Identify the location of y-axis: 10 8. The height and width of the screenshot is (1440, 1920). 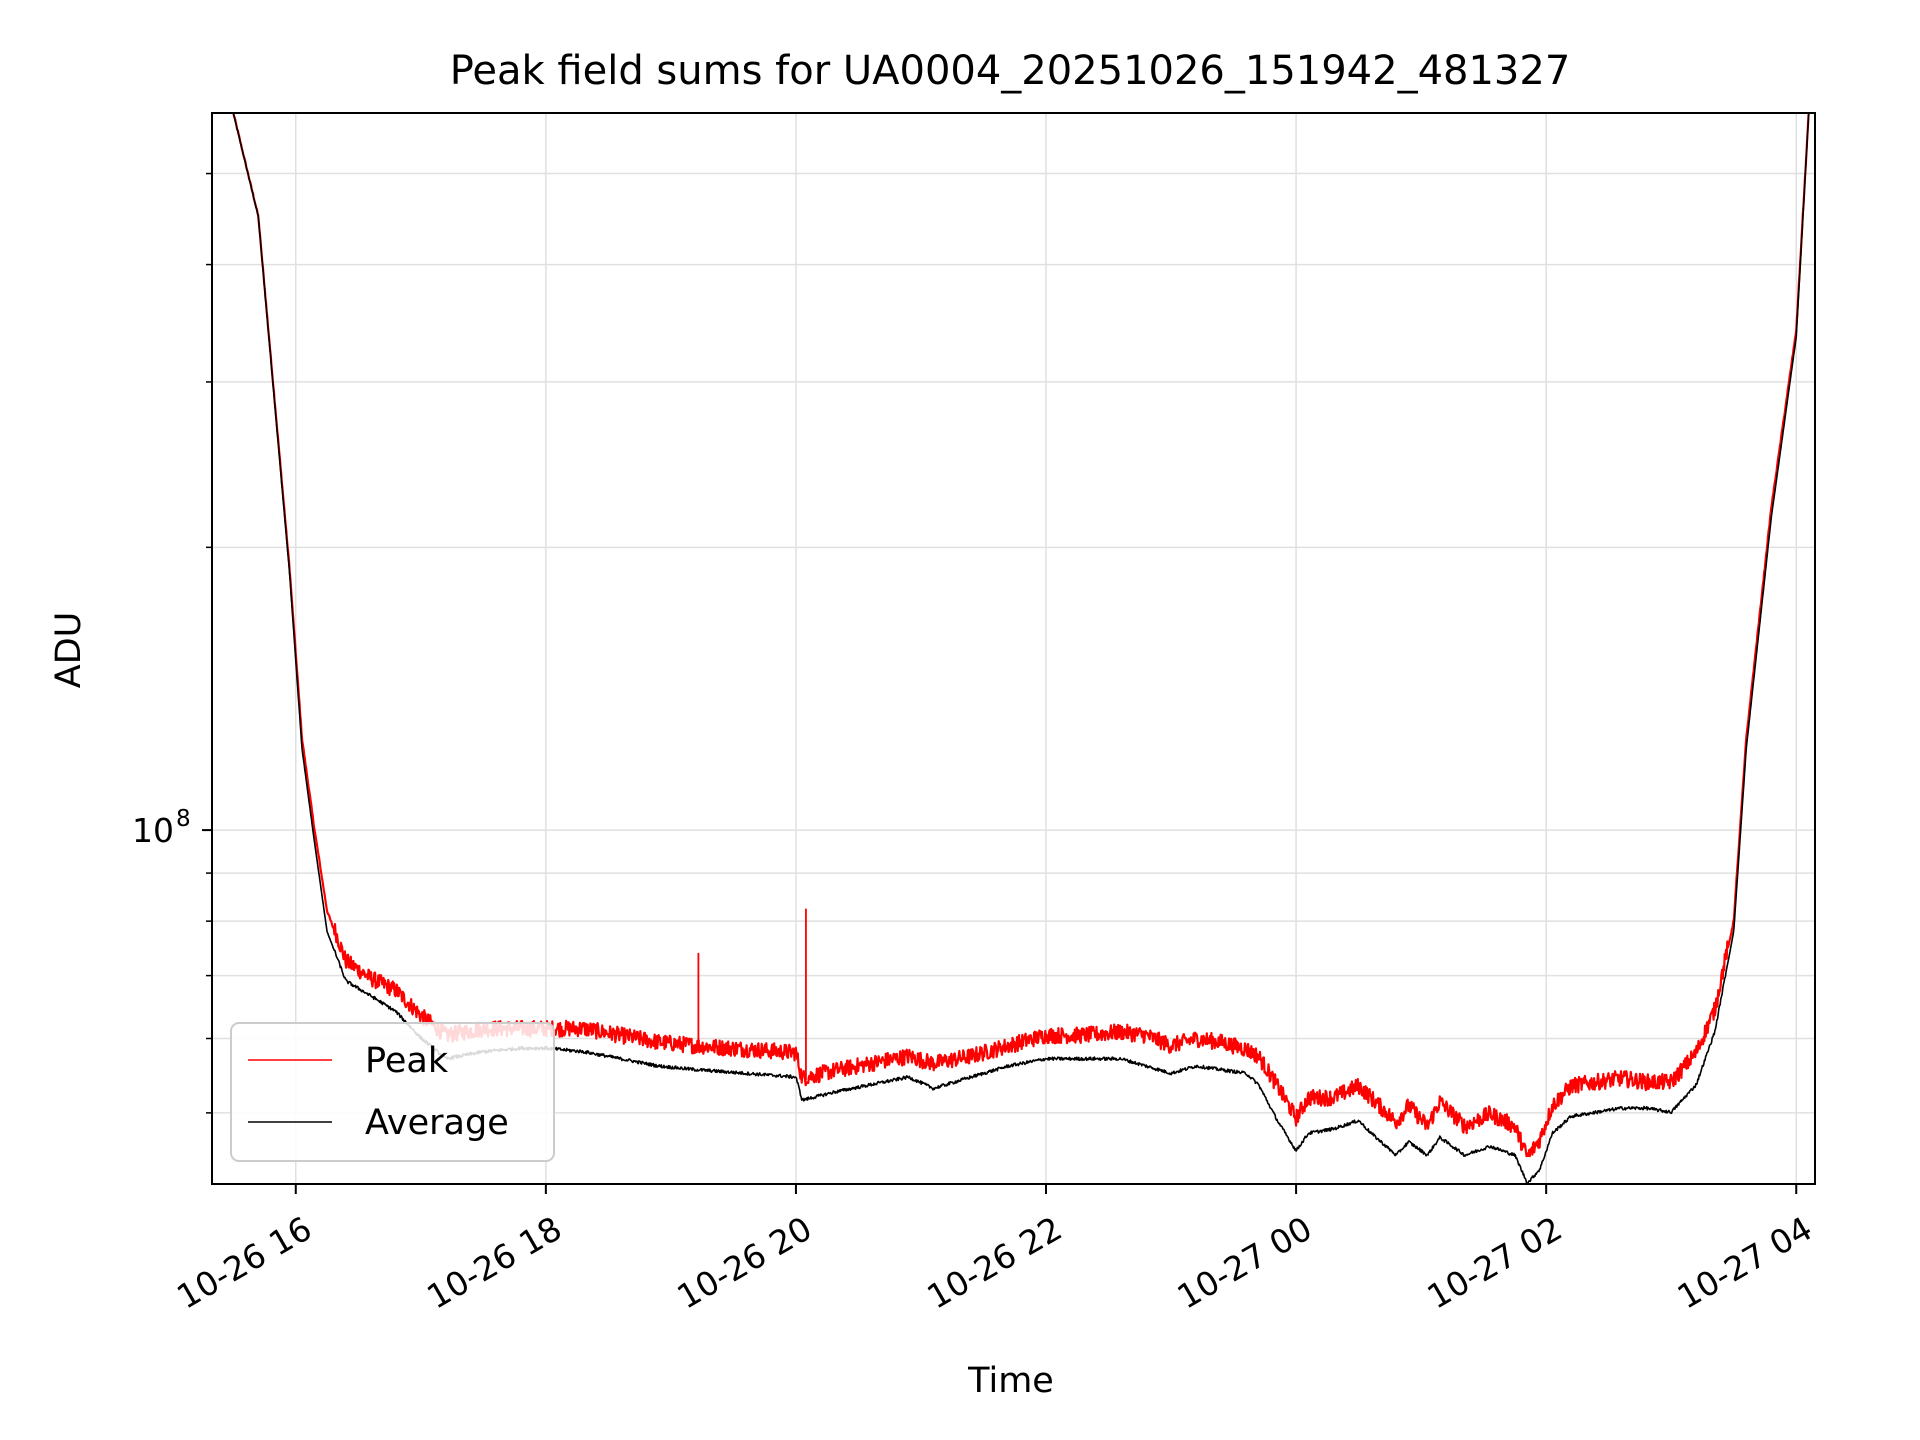
(172, 643).